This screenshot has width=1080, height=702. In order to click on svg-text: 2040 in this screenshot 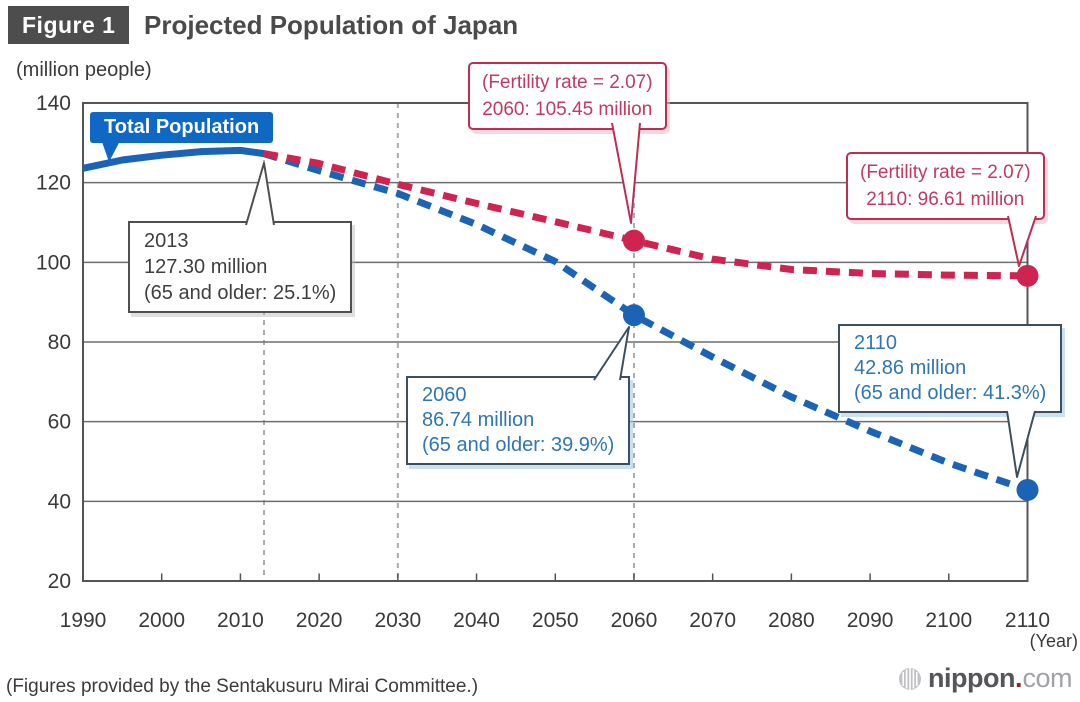, I will do `click(476, 620)`.